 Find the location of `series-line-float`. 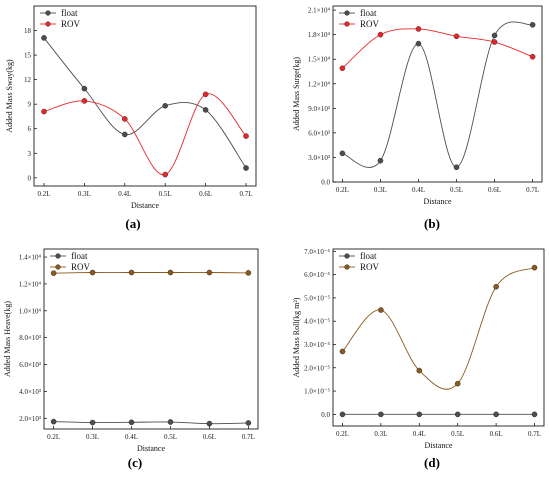

series-line-float is located at coordinates (437, 94).